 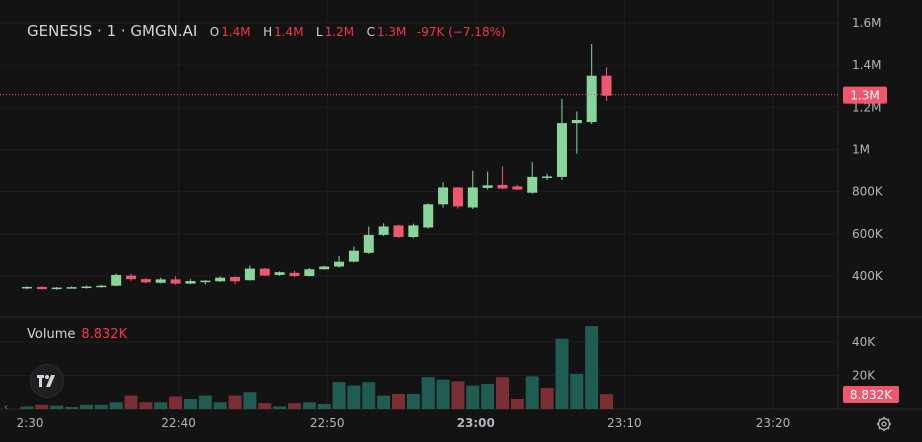 I want to click on close-value: 1.3M, so click(x=391, y=32).